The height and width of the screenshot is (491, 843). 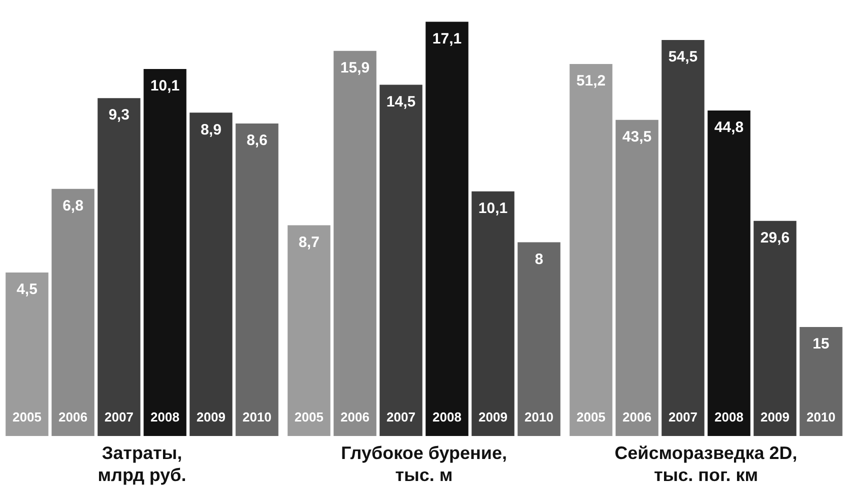 What do you see at coordinates (775, 238) in the screenshot?
I see `data-label: 29,6` at bounding box center [775, 238].